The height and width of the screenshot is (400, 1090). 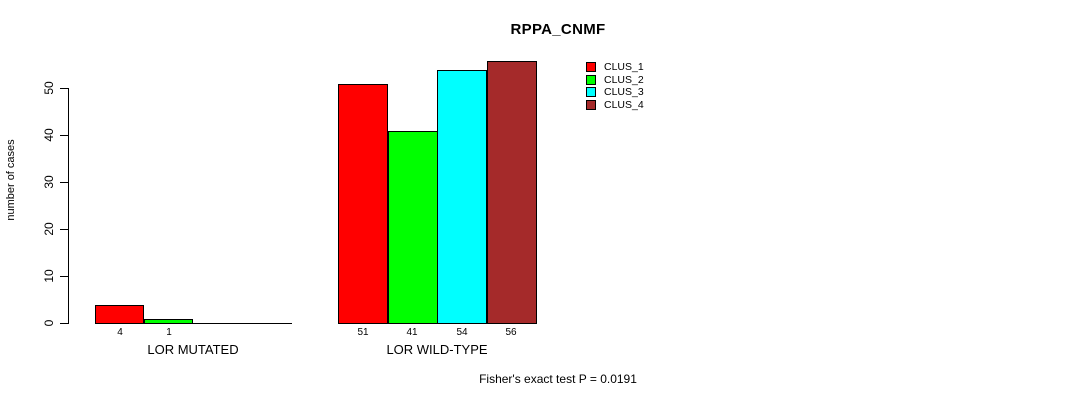 I want to click on y-axis-label: number of cases, so click(x=11, y=180).